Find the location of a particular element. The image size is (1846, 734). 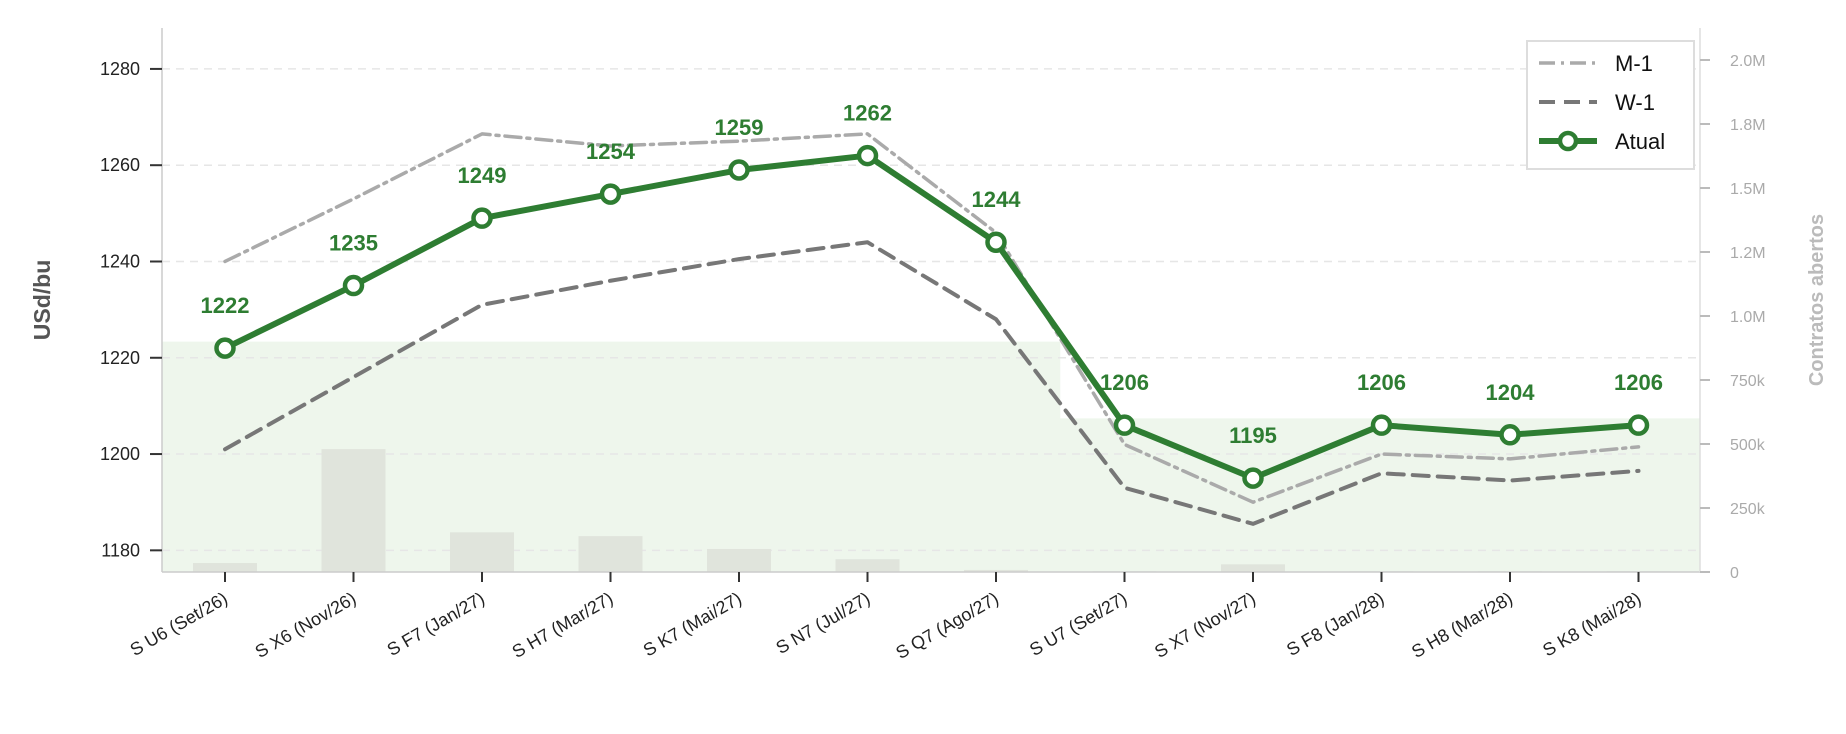

open-interest-bars-layer is located at coordinates (932, 510).